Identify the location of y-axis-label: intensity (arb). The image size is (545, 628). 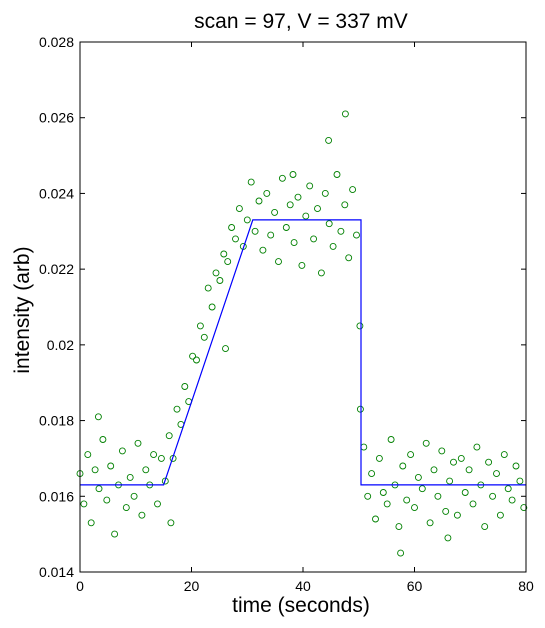
(22, 309).